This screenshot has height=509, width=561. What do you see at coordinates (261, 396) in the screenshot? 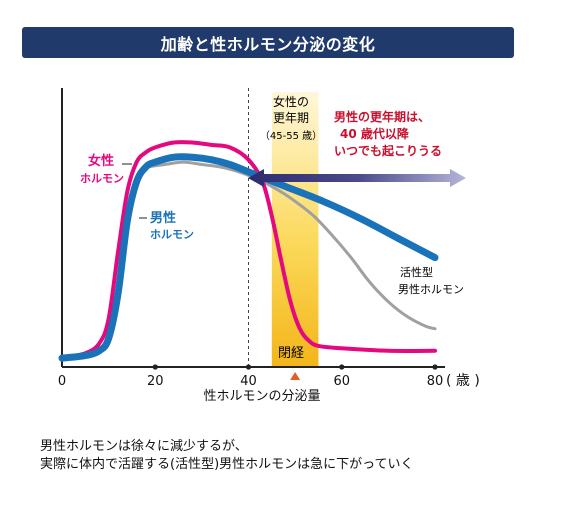
I see `x-axis-label: 性ホルモンの分泌量` at bounding box center [261, 396].